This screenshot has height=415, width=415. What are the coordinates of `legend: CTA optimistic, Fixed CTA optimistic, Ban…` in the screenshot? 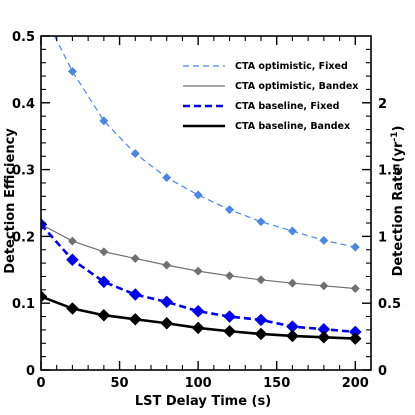 It's located at (270, 96).